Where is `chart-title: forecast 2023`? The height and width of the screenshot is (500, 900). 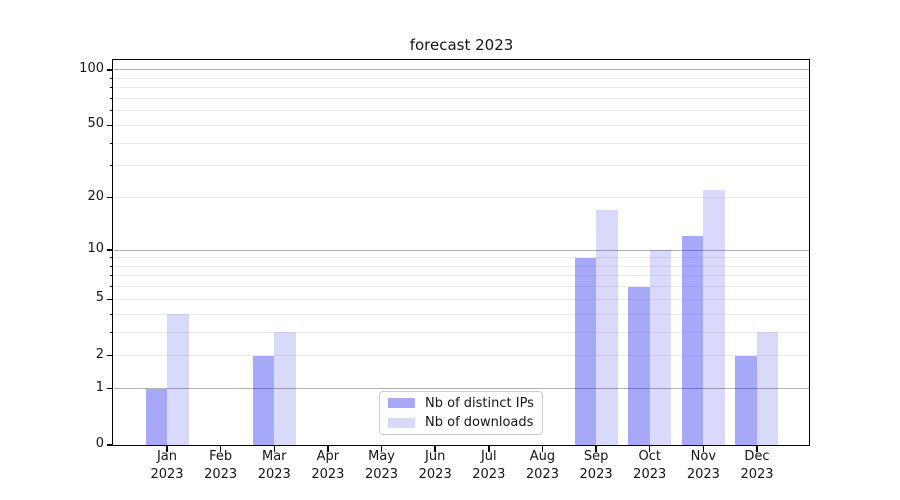 chart-title: forecast 2023 is located at coordinates (461, 45).